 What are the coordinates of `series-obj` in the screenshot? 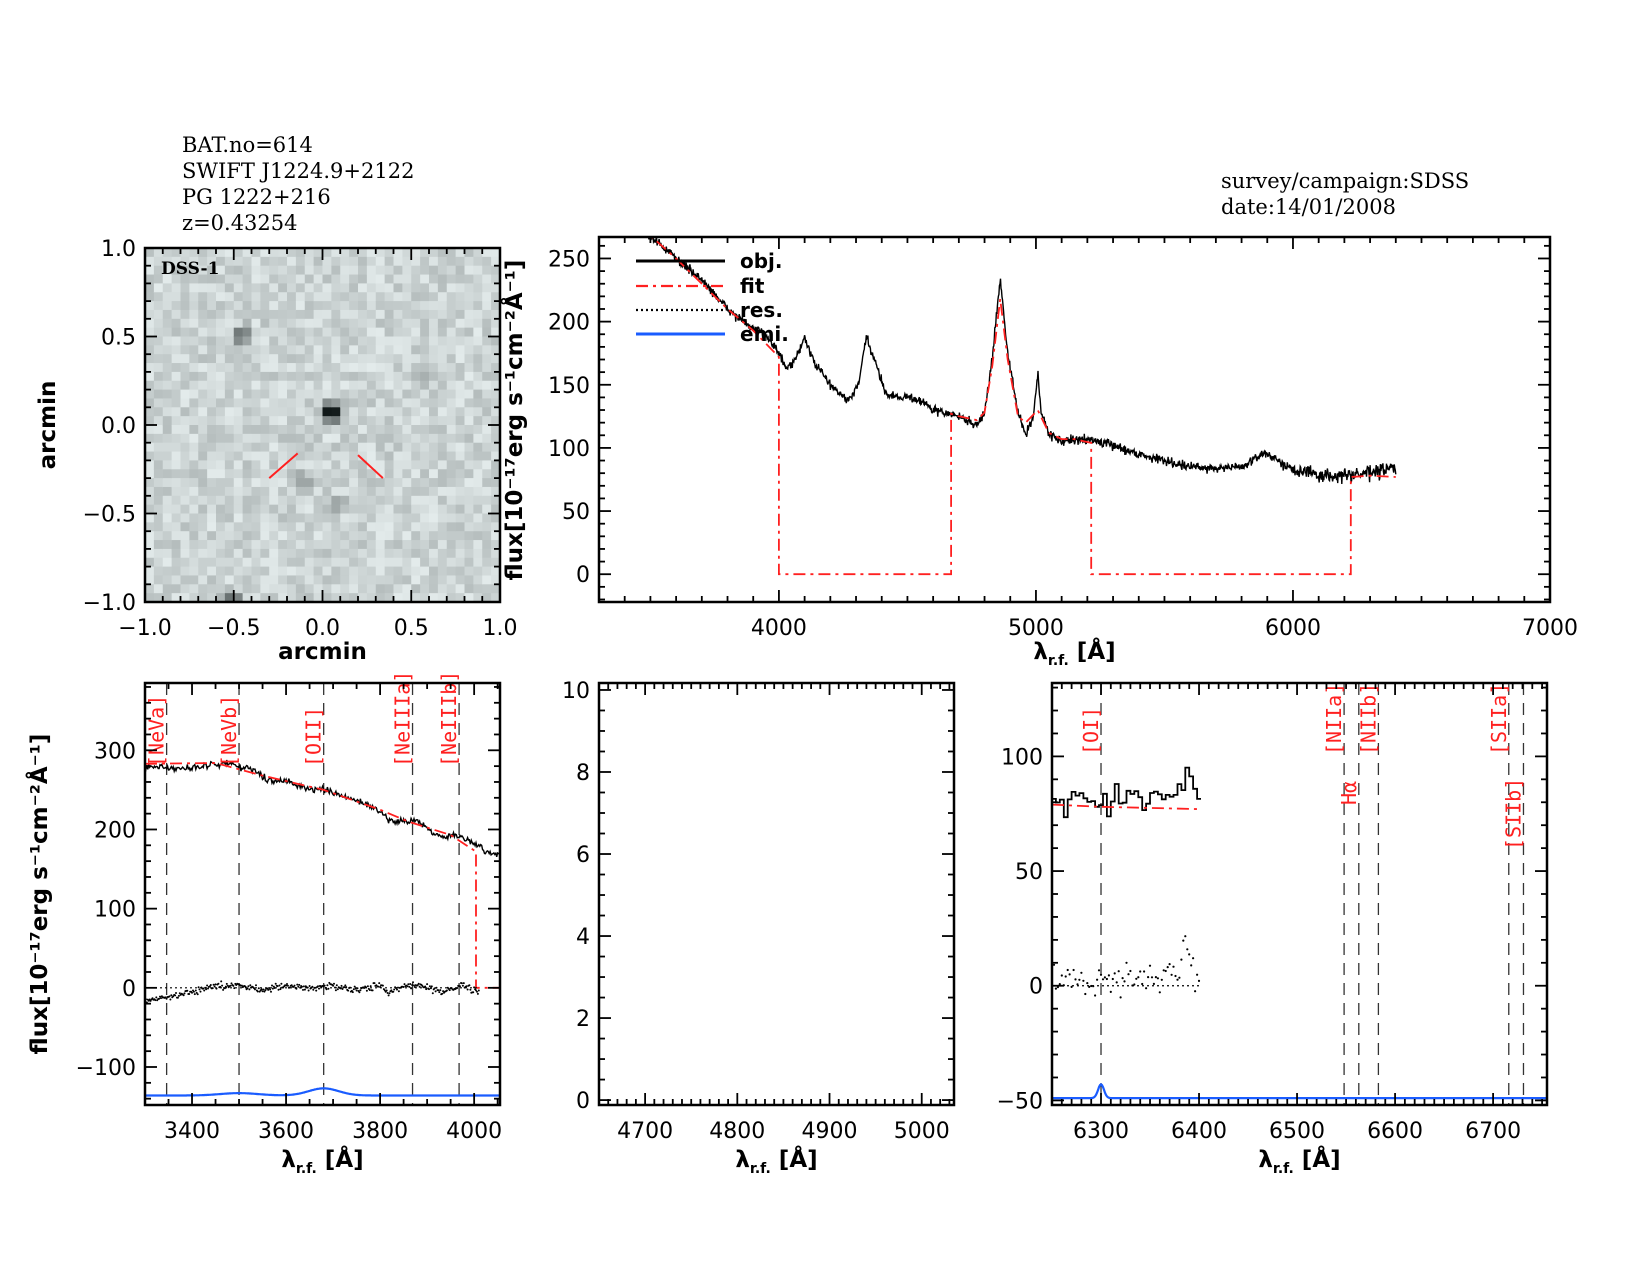 It's located at (1126, 792).